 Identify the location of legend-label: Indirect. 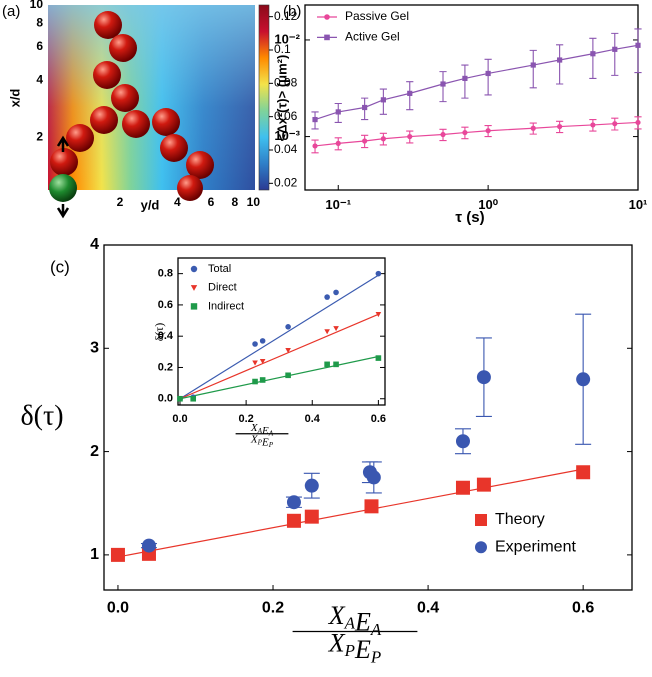
(226, 306).